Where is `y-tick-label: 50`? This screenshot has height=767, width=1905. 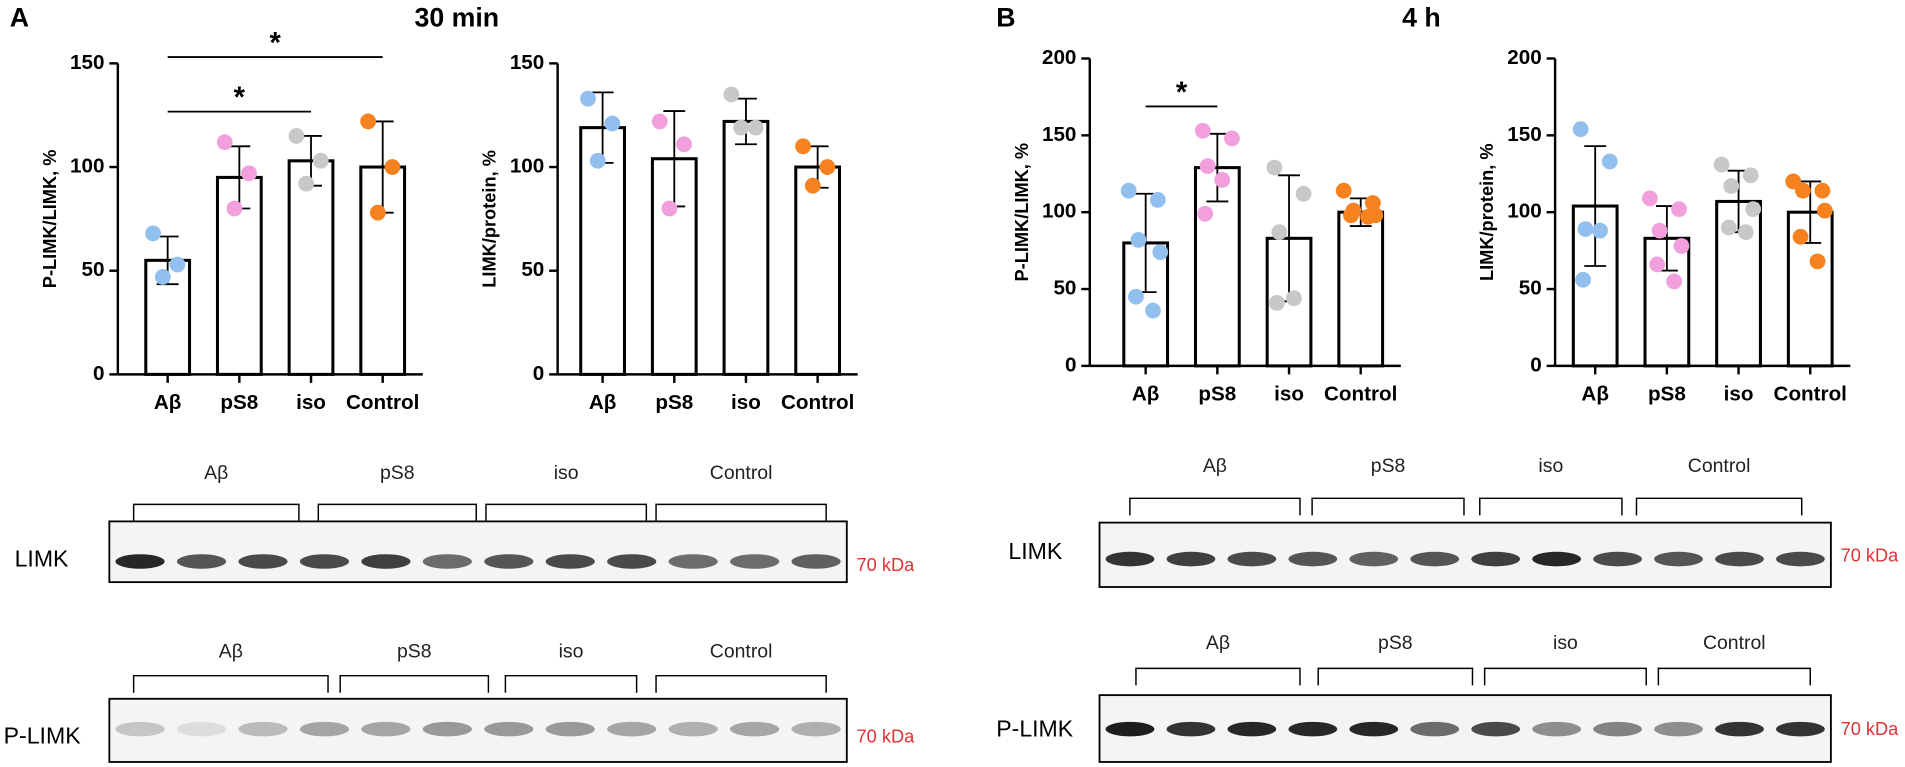 y-tick-label: 50 is located at coordinates (532, 269).